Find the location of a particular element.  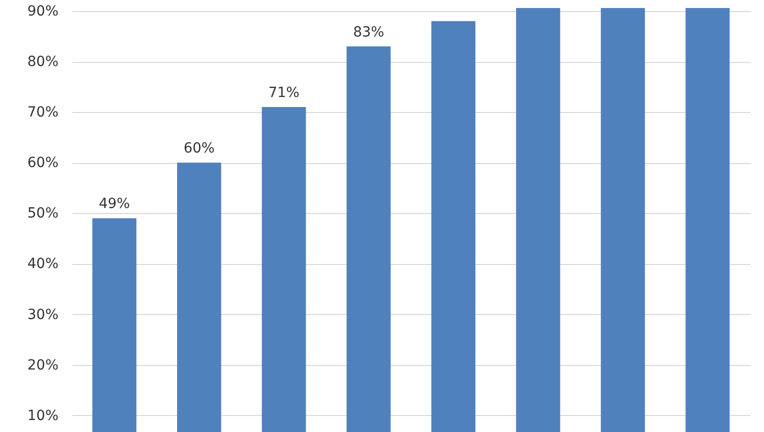

y-tick-label: 70% is located at coordinates (42, 112).